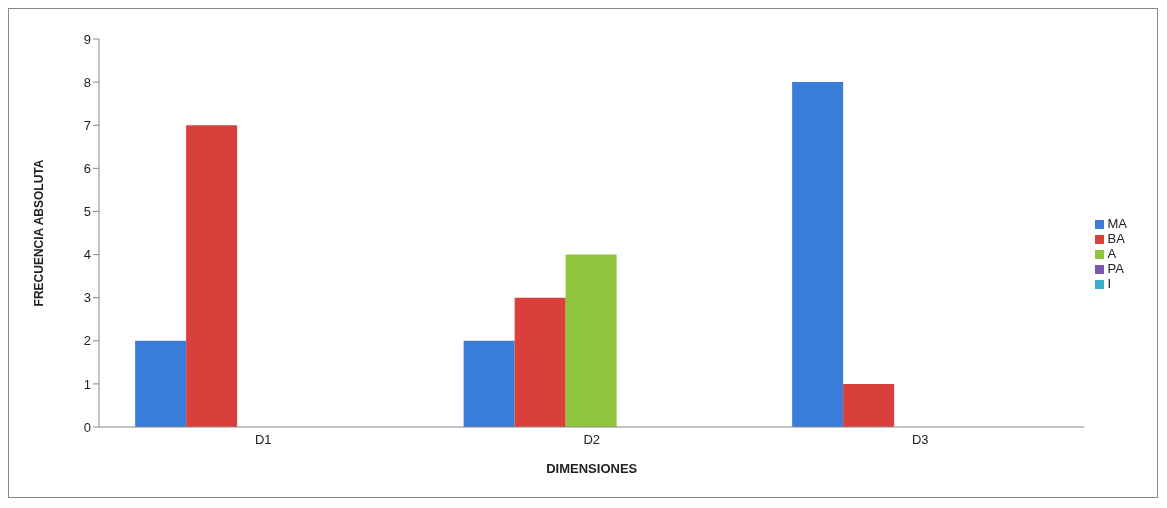 The image size is (1167, 508). What do you see at coordinates (87, 341) in the screenshot?
I see `y-tick-label: 2` at bounding box center [87, 341].